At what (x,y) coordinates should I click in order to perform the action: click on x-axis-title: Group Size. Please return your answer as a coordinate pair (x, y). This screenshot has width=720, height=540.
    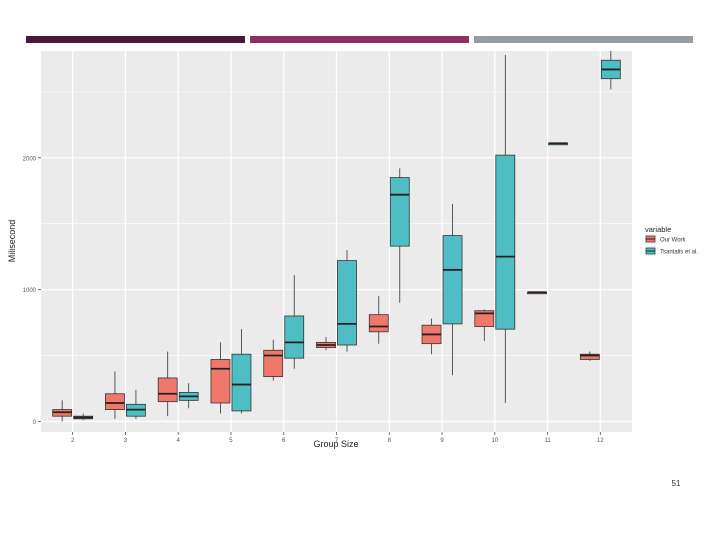
    Looking at the image, I should click on (335, 444).